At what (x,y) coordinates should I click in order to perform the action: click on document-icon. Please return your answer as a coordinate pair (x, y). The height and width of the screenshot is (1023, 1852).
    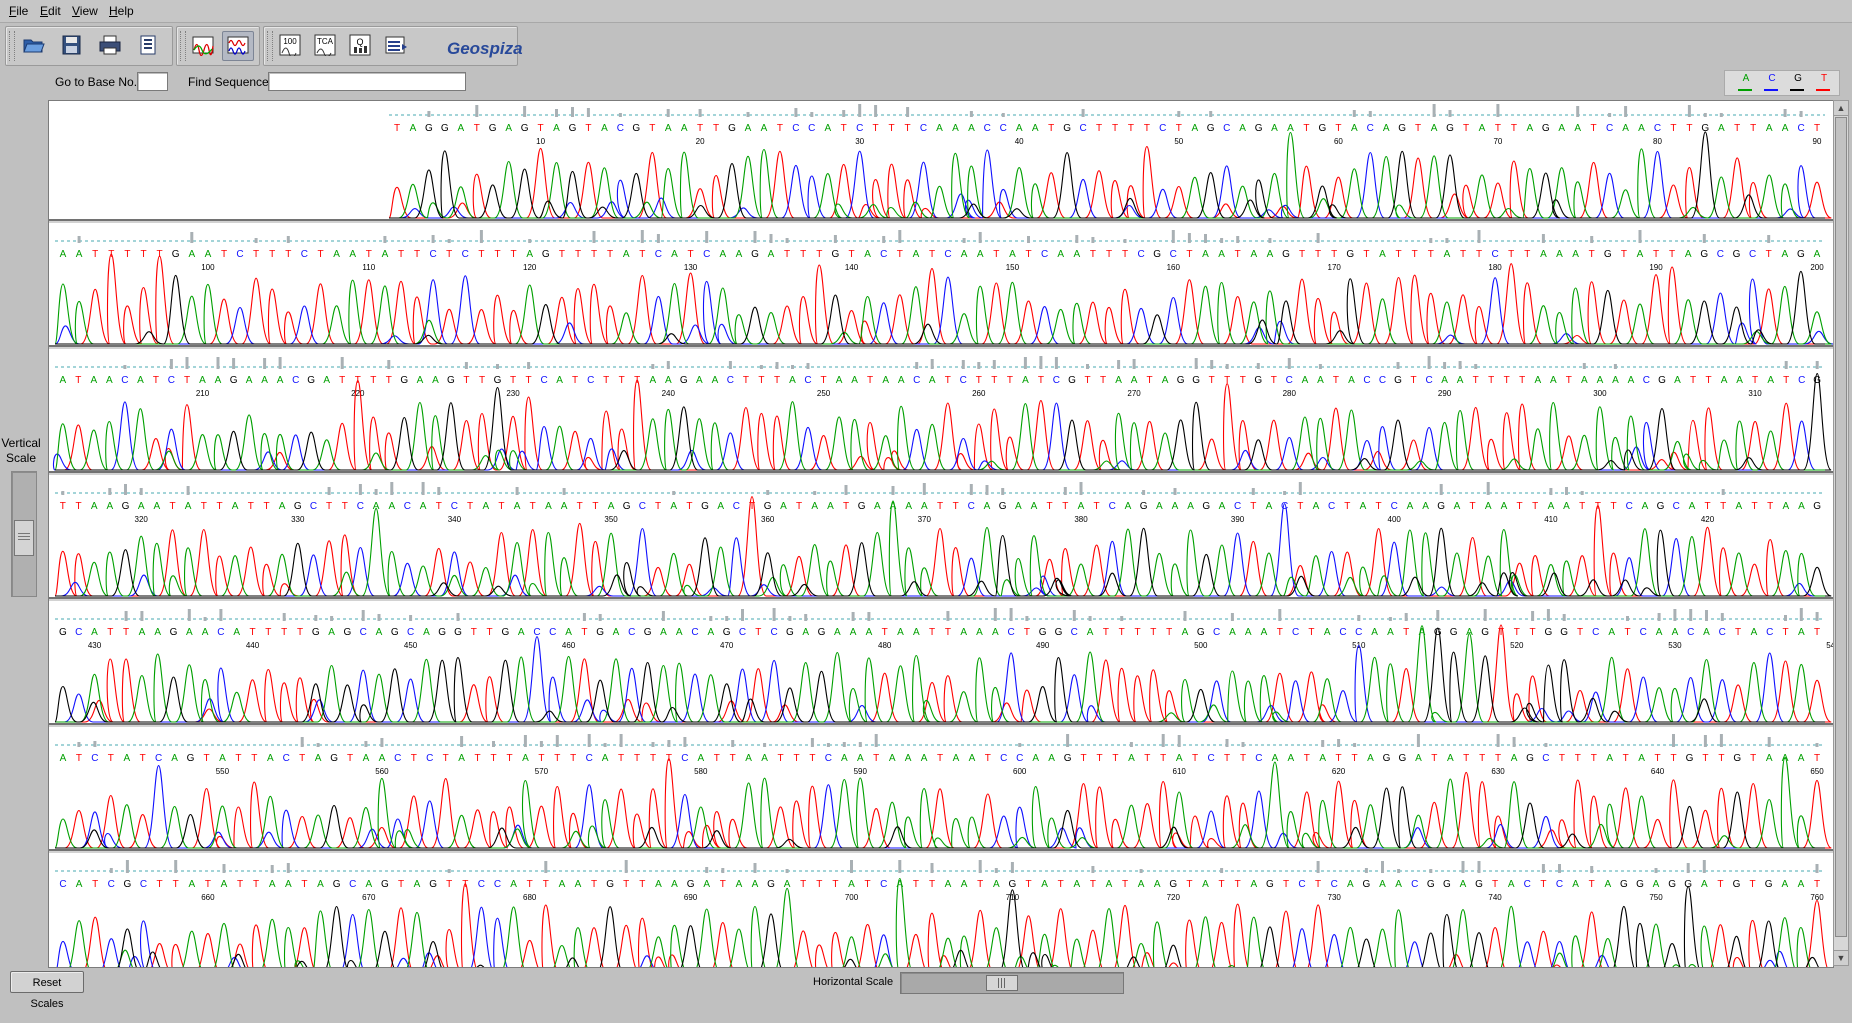
    Looking at the image, I should click on (148, 45).